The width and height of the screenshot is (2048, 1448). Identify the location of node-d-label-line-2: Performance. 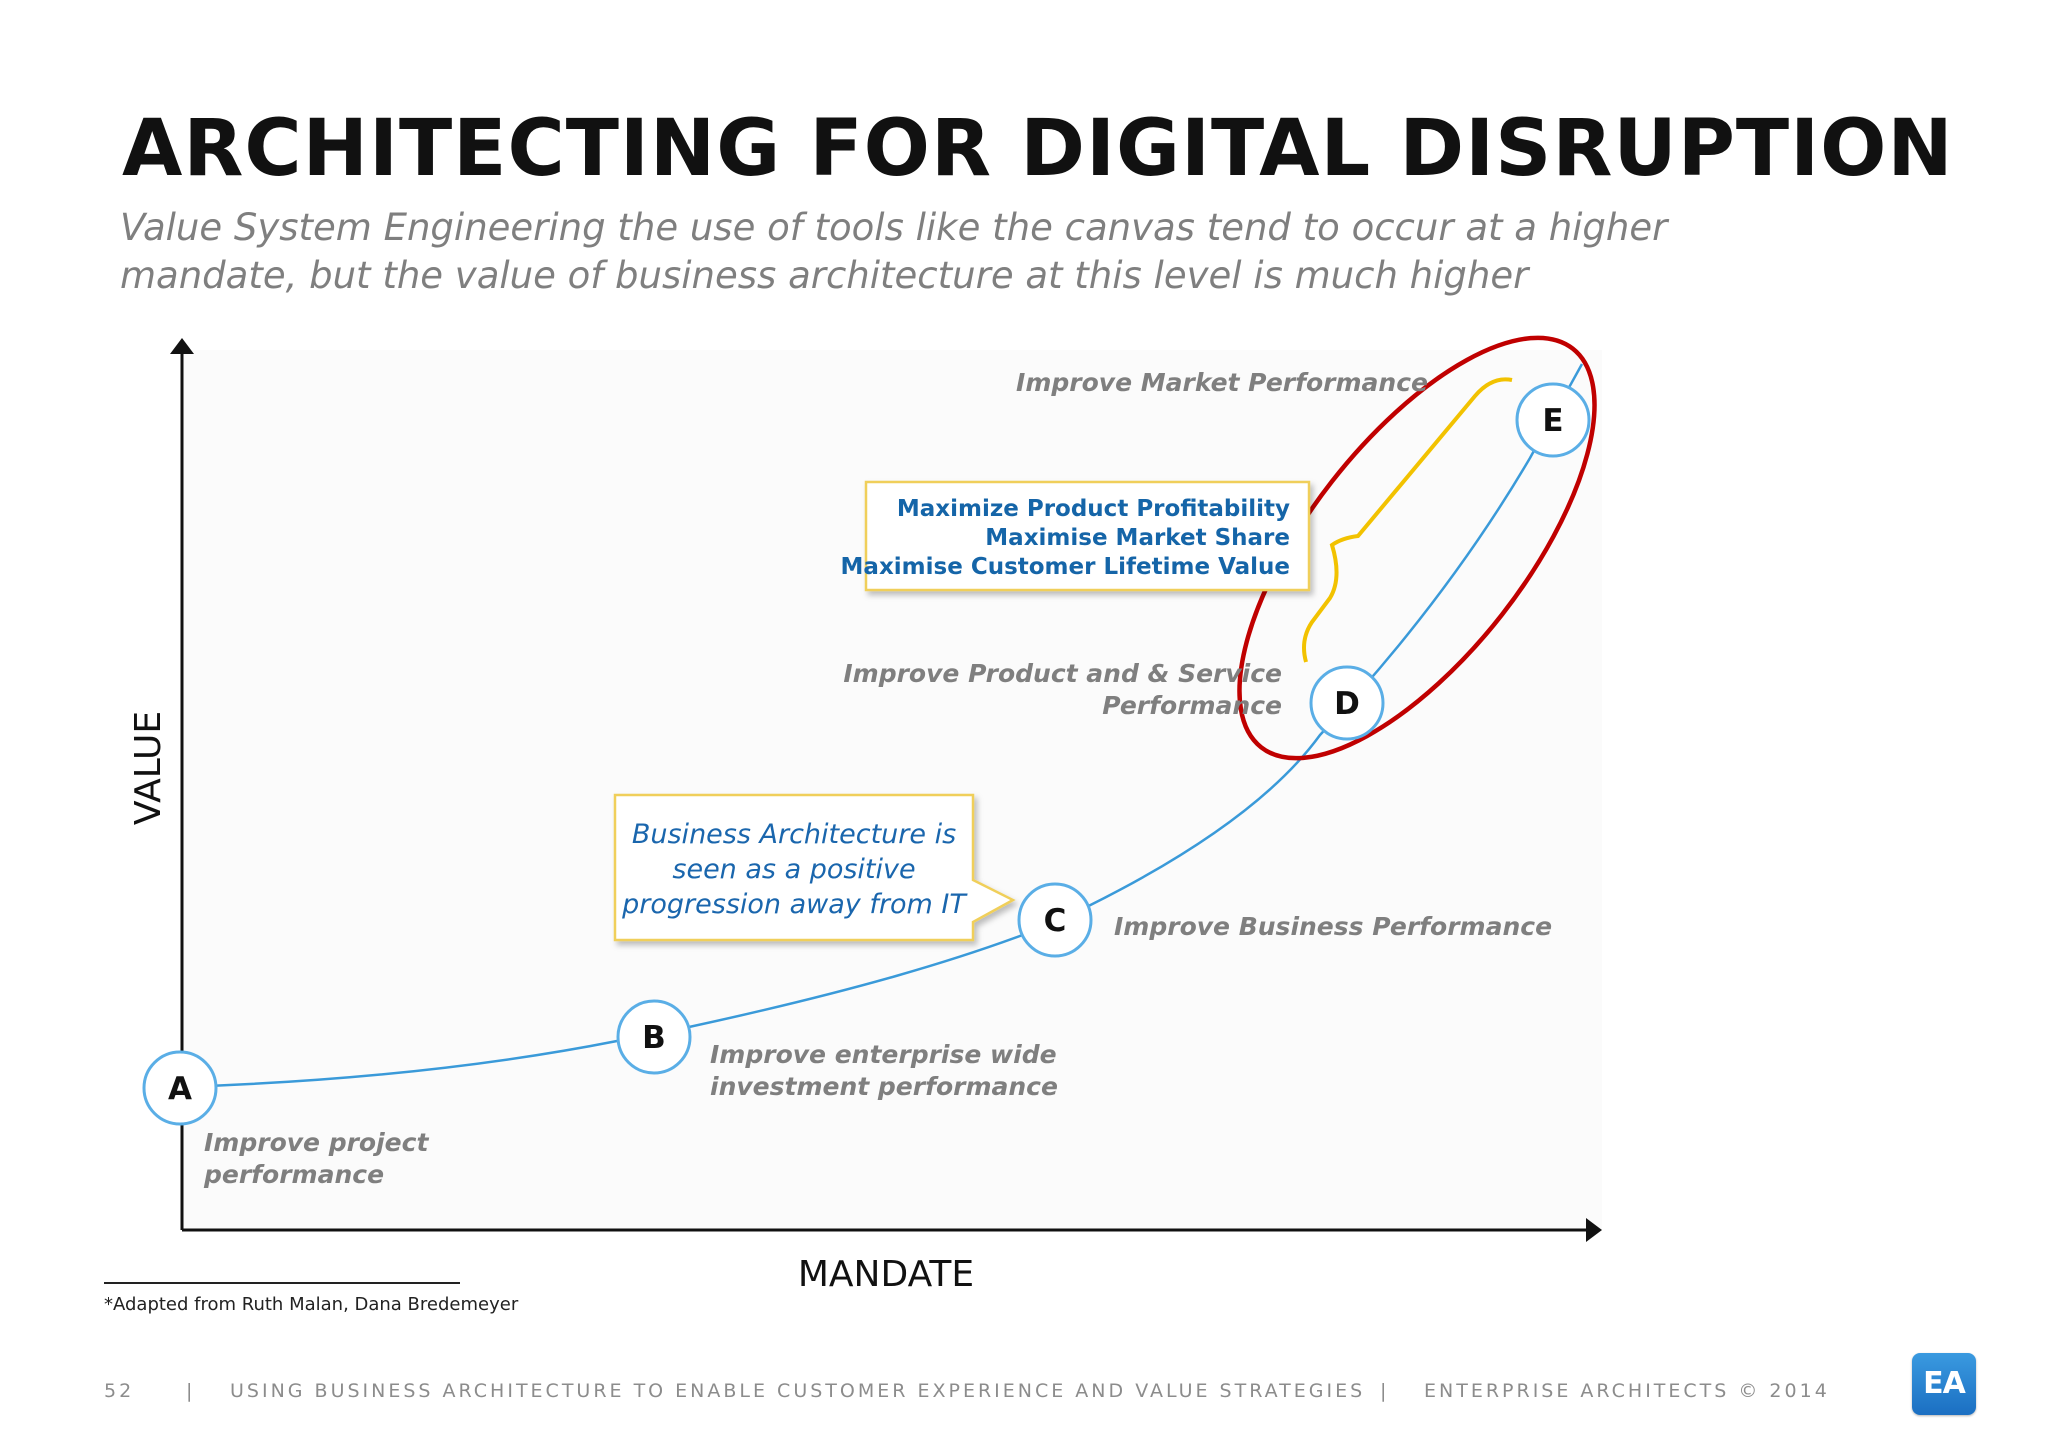
(1192, 705).